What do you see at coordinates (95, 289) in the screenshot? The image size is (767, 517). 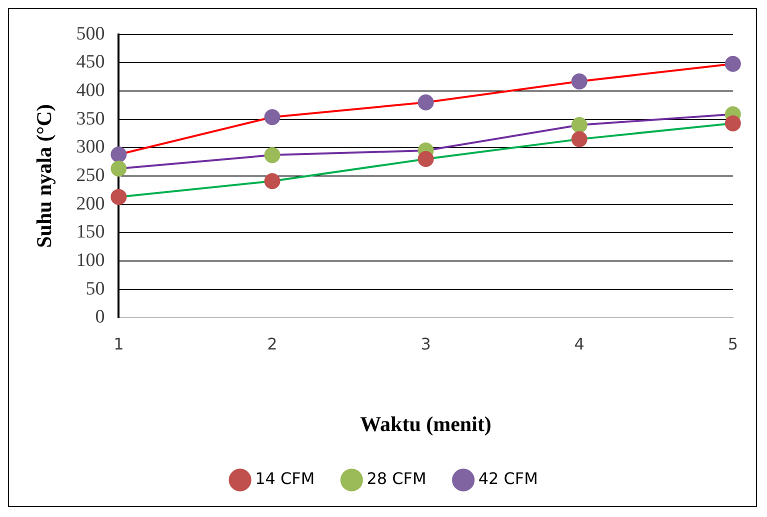 I see `y-tick-label: 50` at bounding box center [95, 289].